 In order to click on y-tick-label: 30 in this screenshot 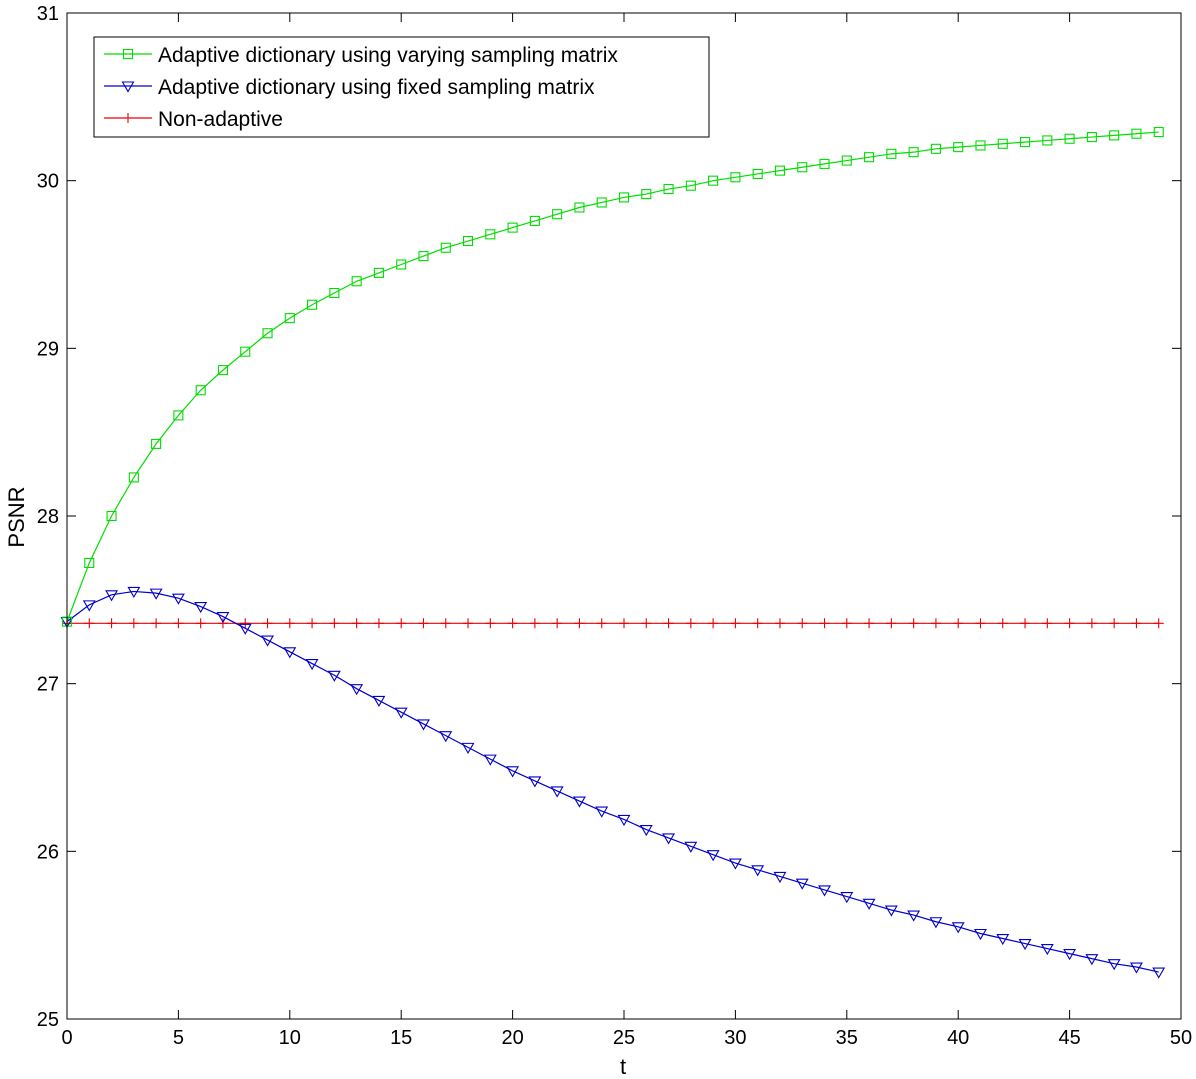, I will do `click(48, 182)`.